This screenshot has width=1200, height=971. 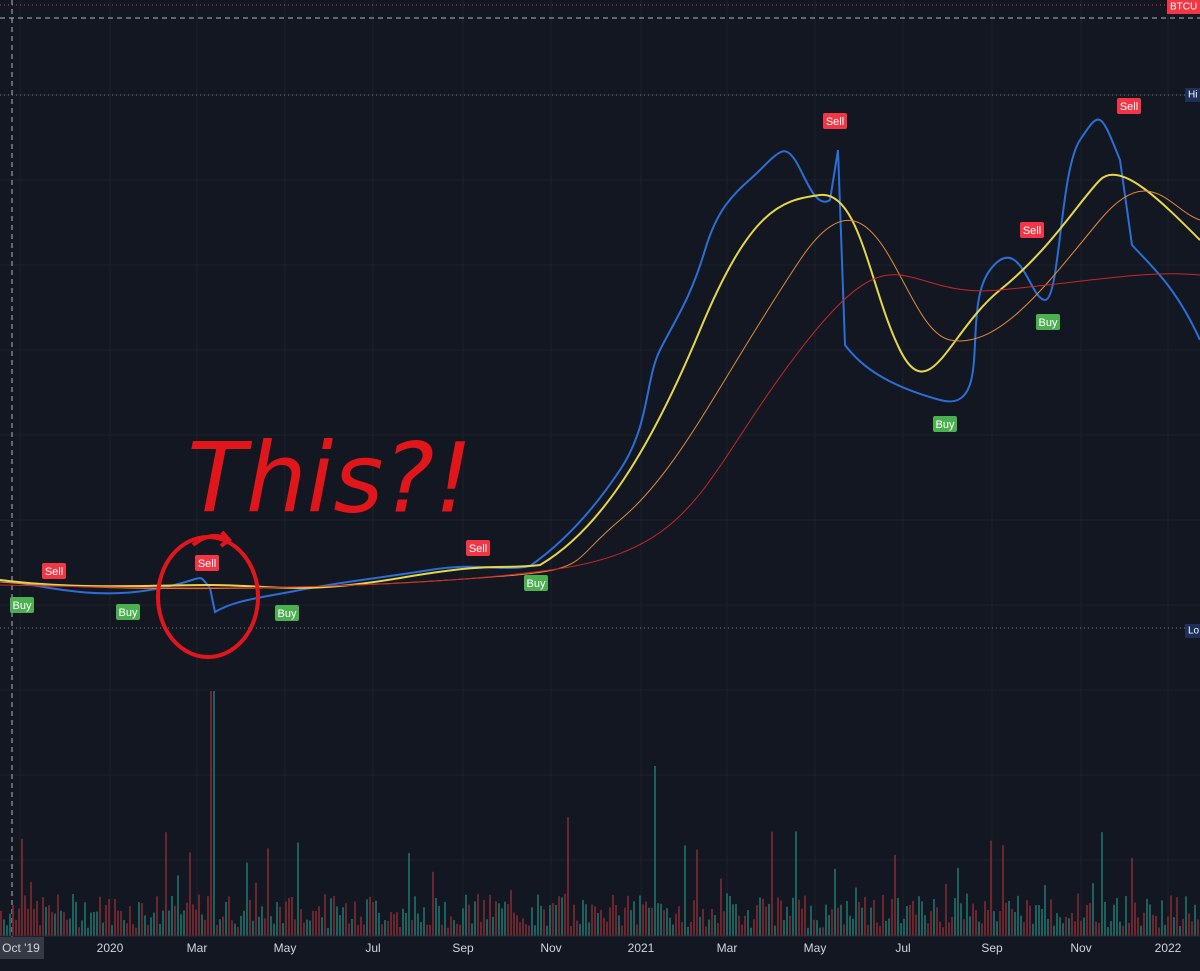 What do you see at coordinates (1080, 948) in the screenshot?
I see `time-tick-label: Nov` at bounding box center [1080, 948].